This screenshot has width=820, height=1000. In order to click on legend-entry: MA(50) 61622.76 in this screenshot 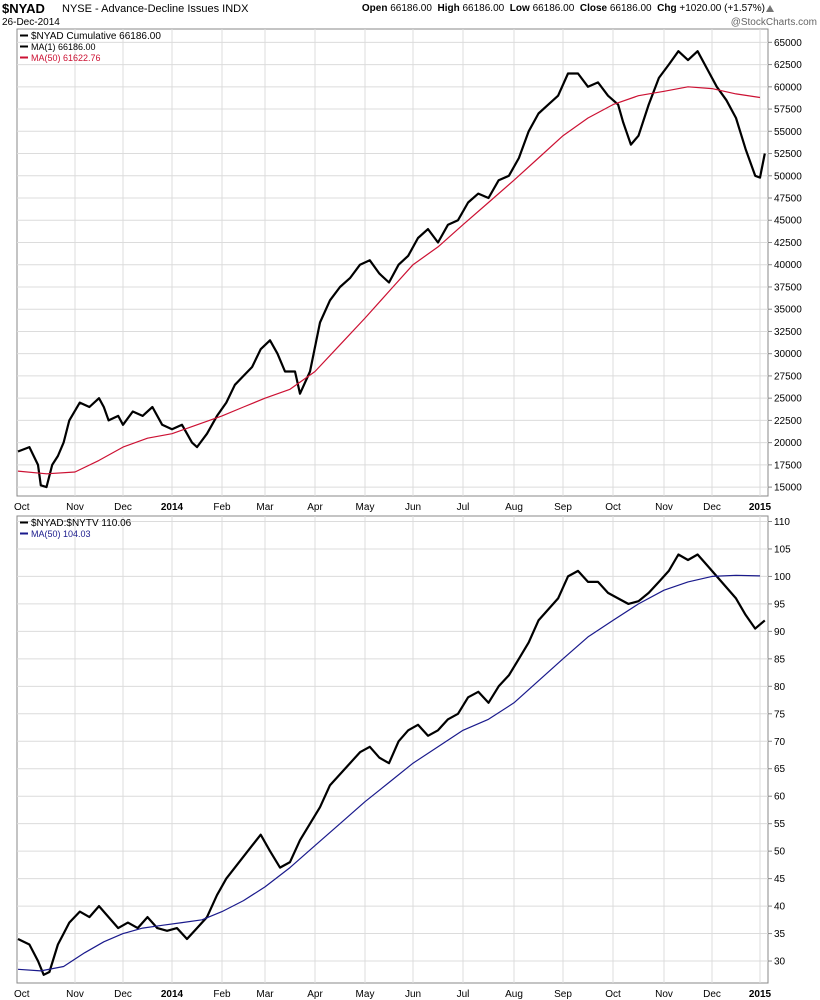, I will do `click(66, 58)`.